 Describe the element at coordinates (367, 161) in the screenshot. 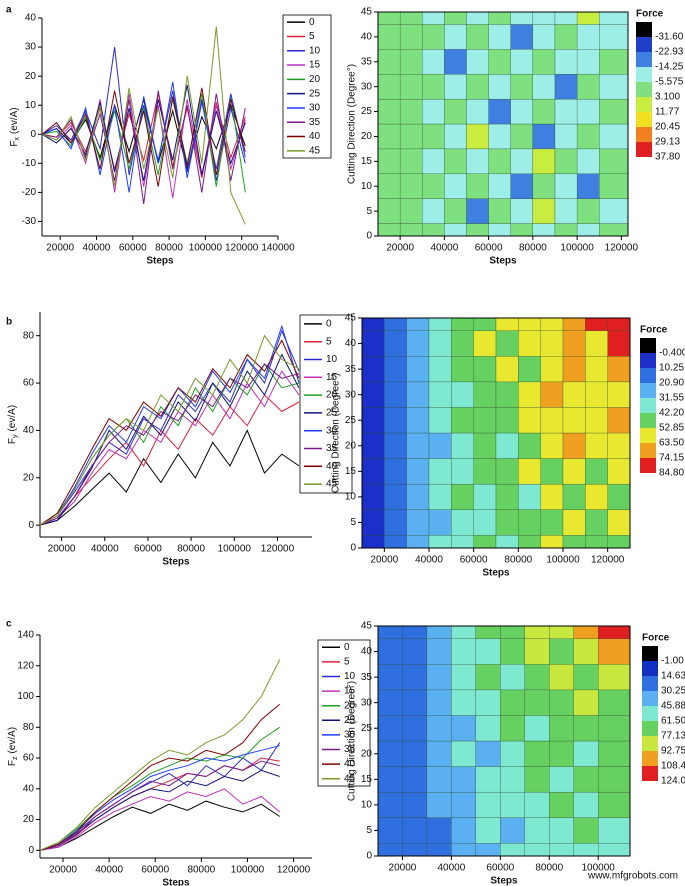

I see `y-tick-label: 15` at that location.